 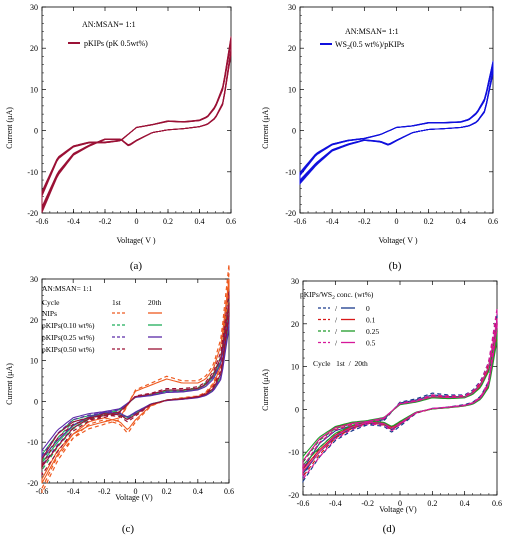 I want to click on panel-b-ytick-label: -20, so click(x=290, y=213).